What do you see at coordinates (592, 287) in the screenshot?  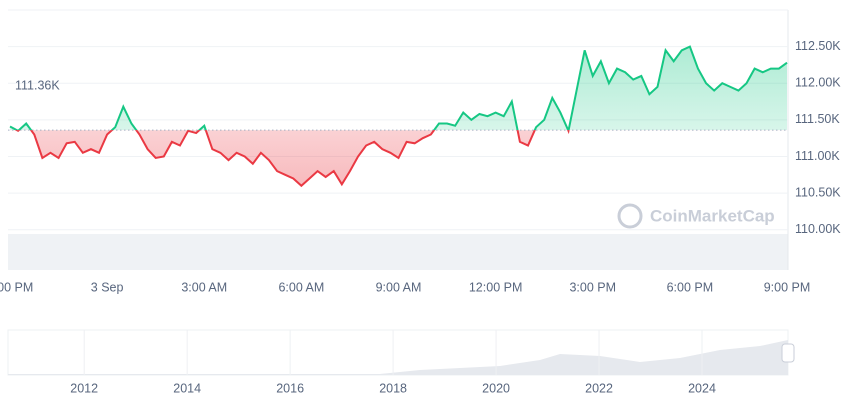 I see `x-tick-label: 3:00 PM` at bounding box center [592, 287].